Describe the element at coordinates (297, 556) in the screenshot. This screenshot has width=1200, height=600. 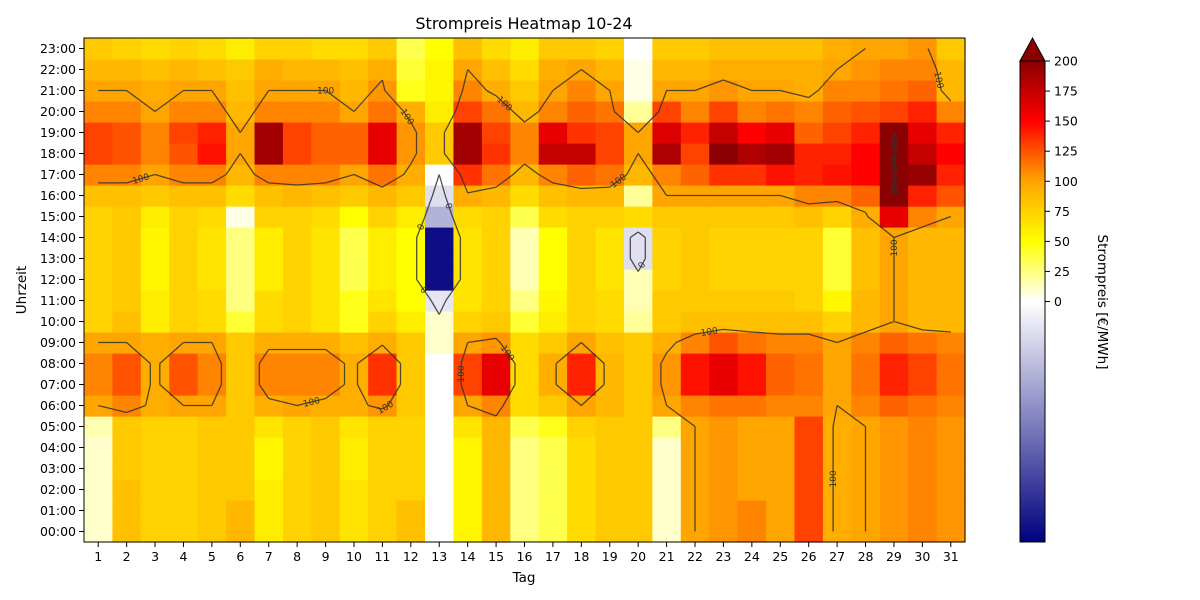
I see `x-tick-label: 8` at that location.